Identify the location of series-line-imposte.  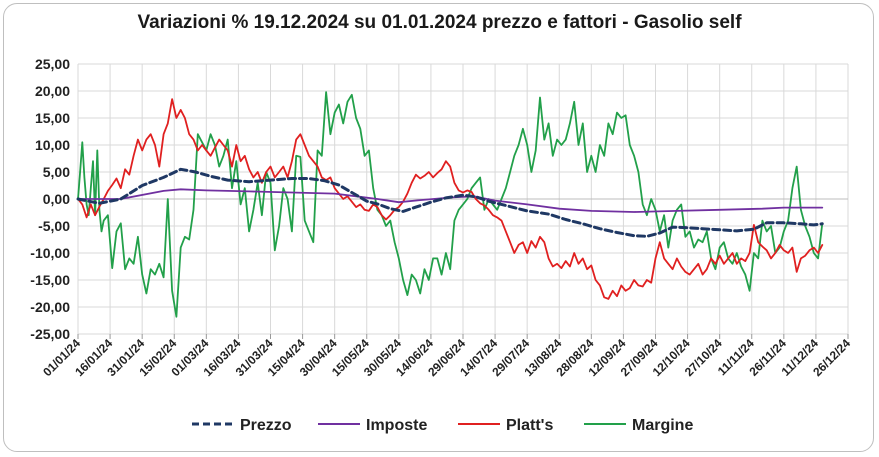
(450, 200).